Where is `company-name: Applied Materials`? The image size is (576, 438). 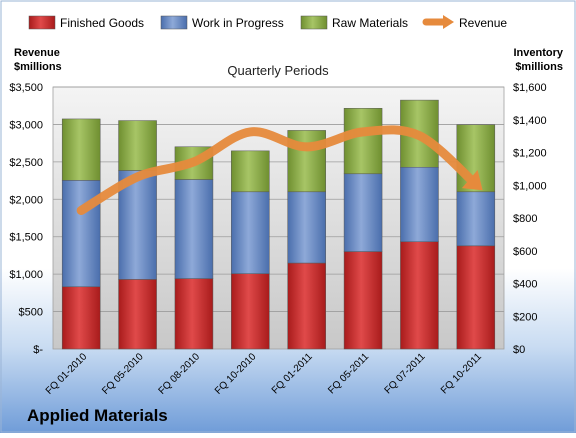
company-name: Applied Materials is located at coordinates (97, 415).